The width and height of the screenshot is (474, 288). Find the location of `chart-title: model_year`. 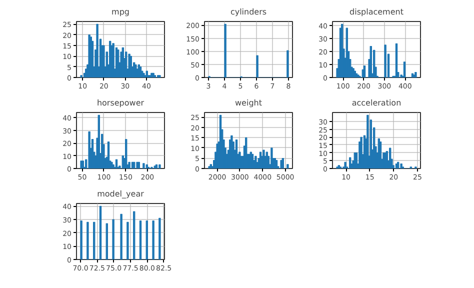

chart-title: model_year is located at coordinates (121, 194).